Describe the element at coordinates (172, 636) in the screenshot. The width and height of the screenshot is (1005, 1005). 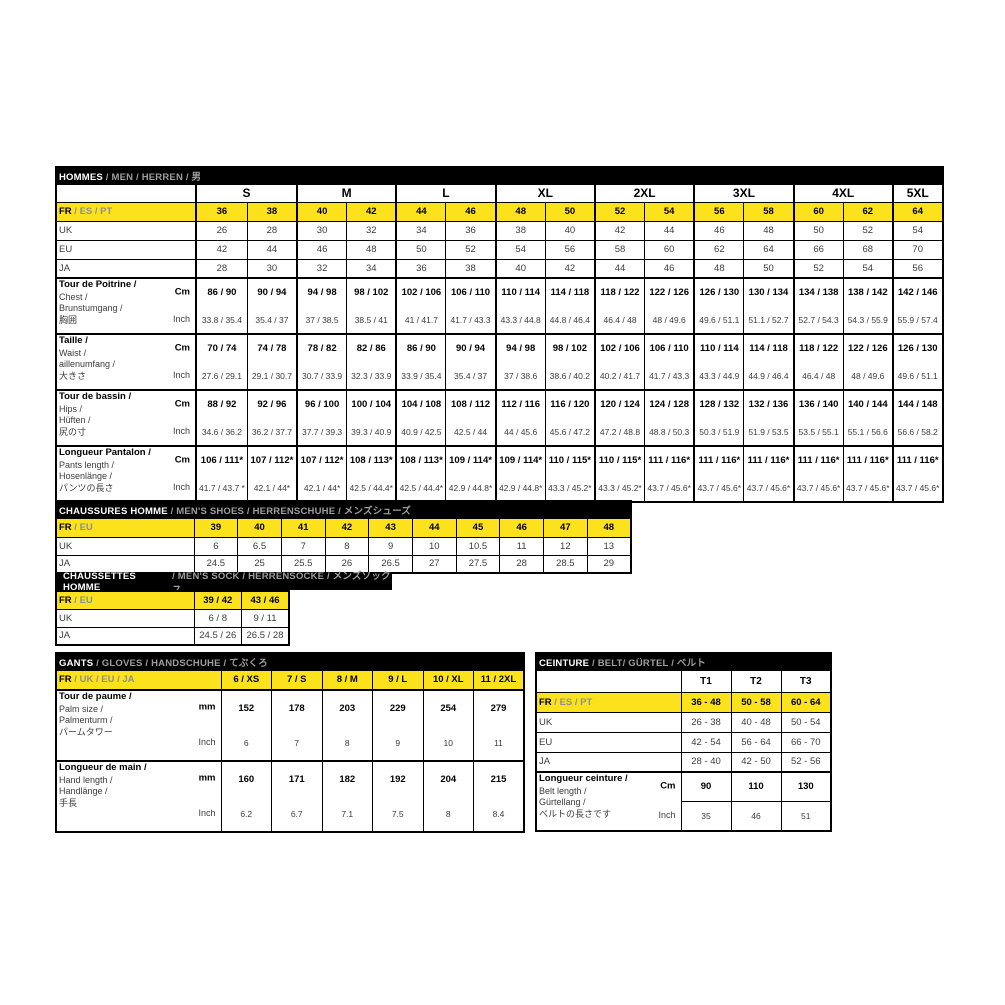
I see `conversion-row: JA 24.5 / 26 26.5 / 28` at that location.